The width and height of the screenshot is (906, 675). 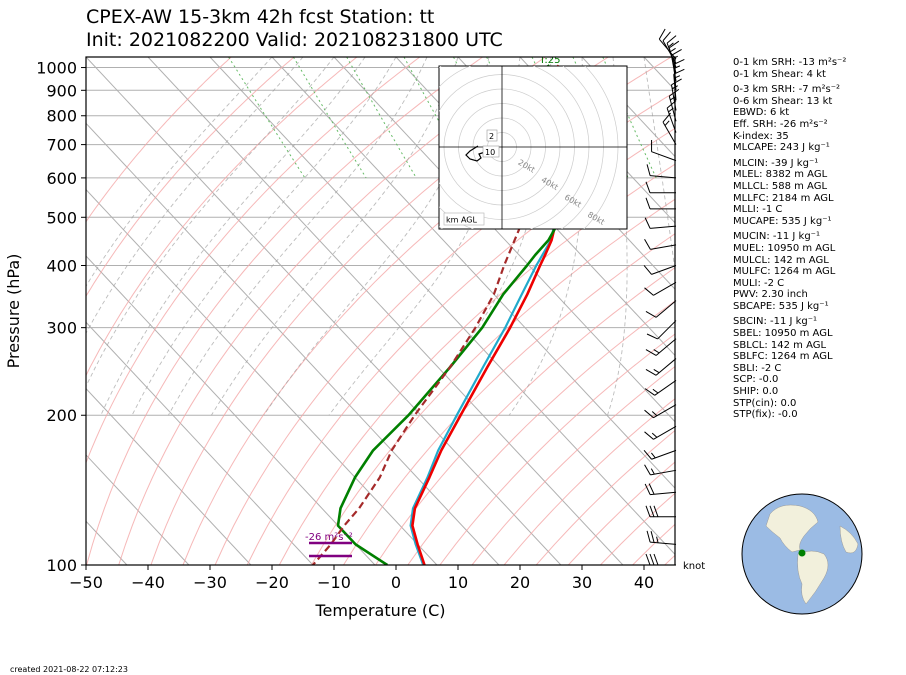 I want to click on index-row: SHIP: 0.0, so click(x=756, y=392).